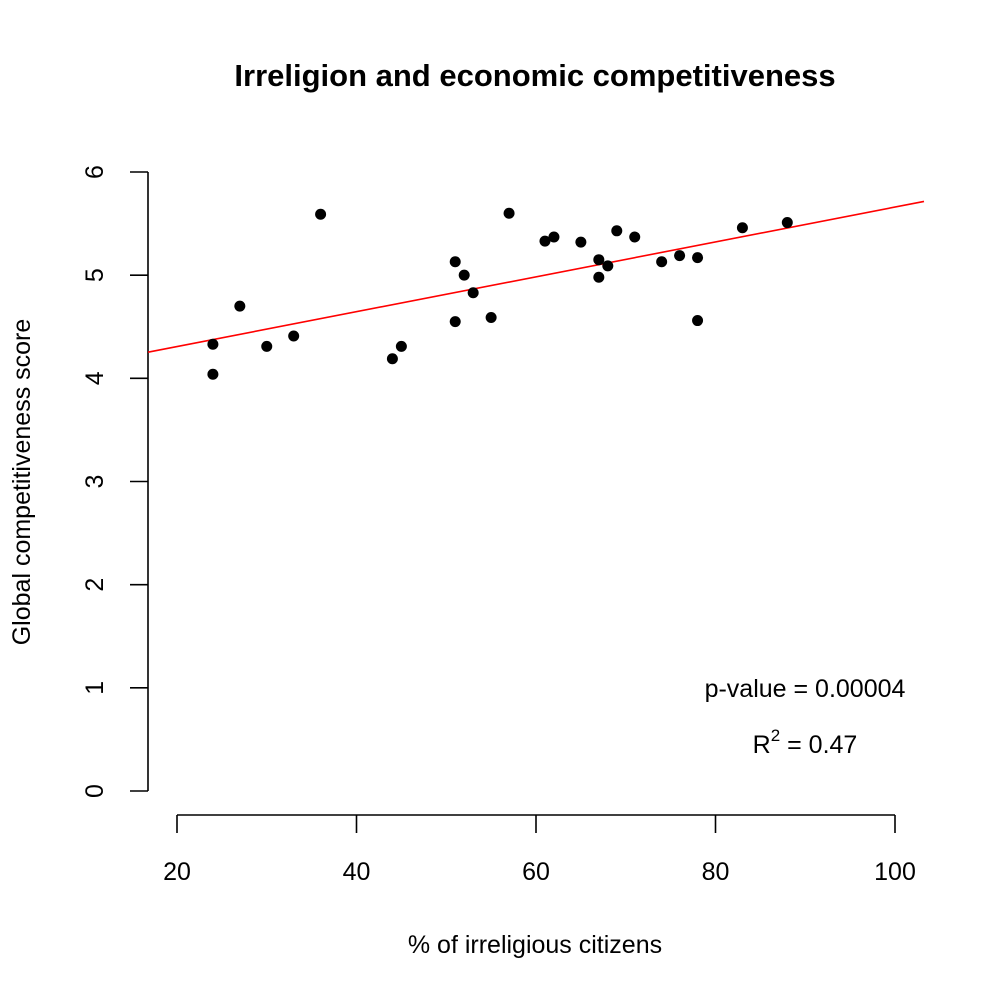 This screenshot has height=1000, width=1000. What do you see at coordinates (818, 745) in the screenshot?
I see `r-squared-value: = 0.47` at bounding box center [818, 745].